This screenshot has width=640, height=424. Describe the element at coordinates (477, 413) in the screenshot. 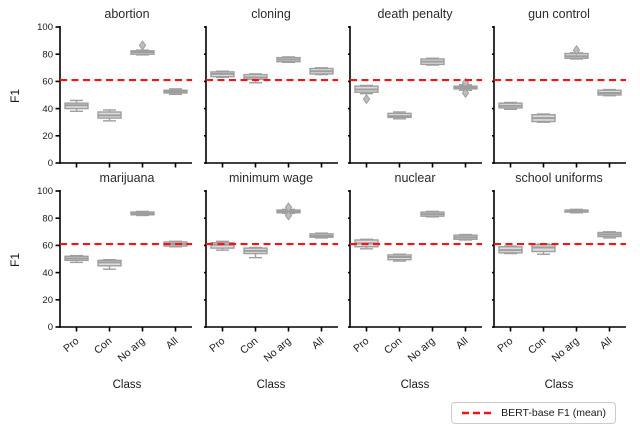

I see `dashed-line-icon` at that location.